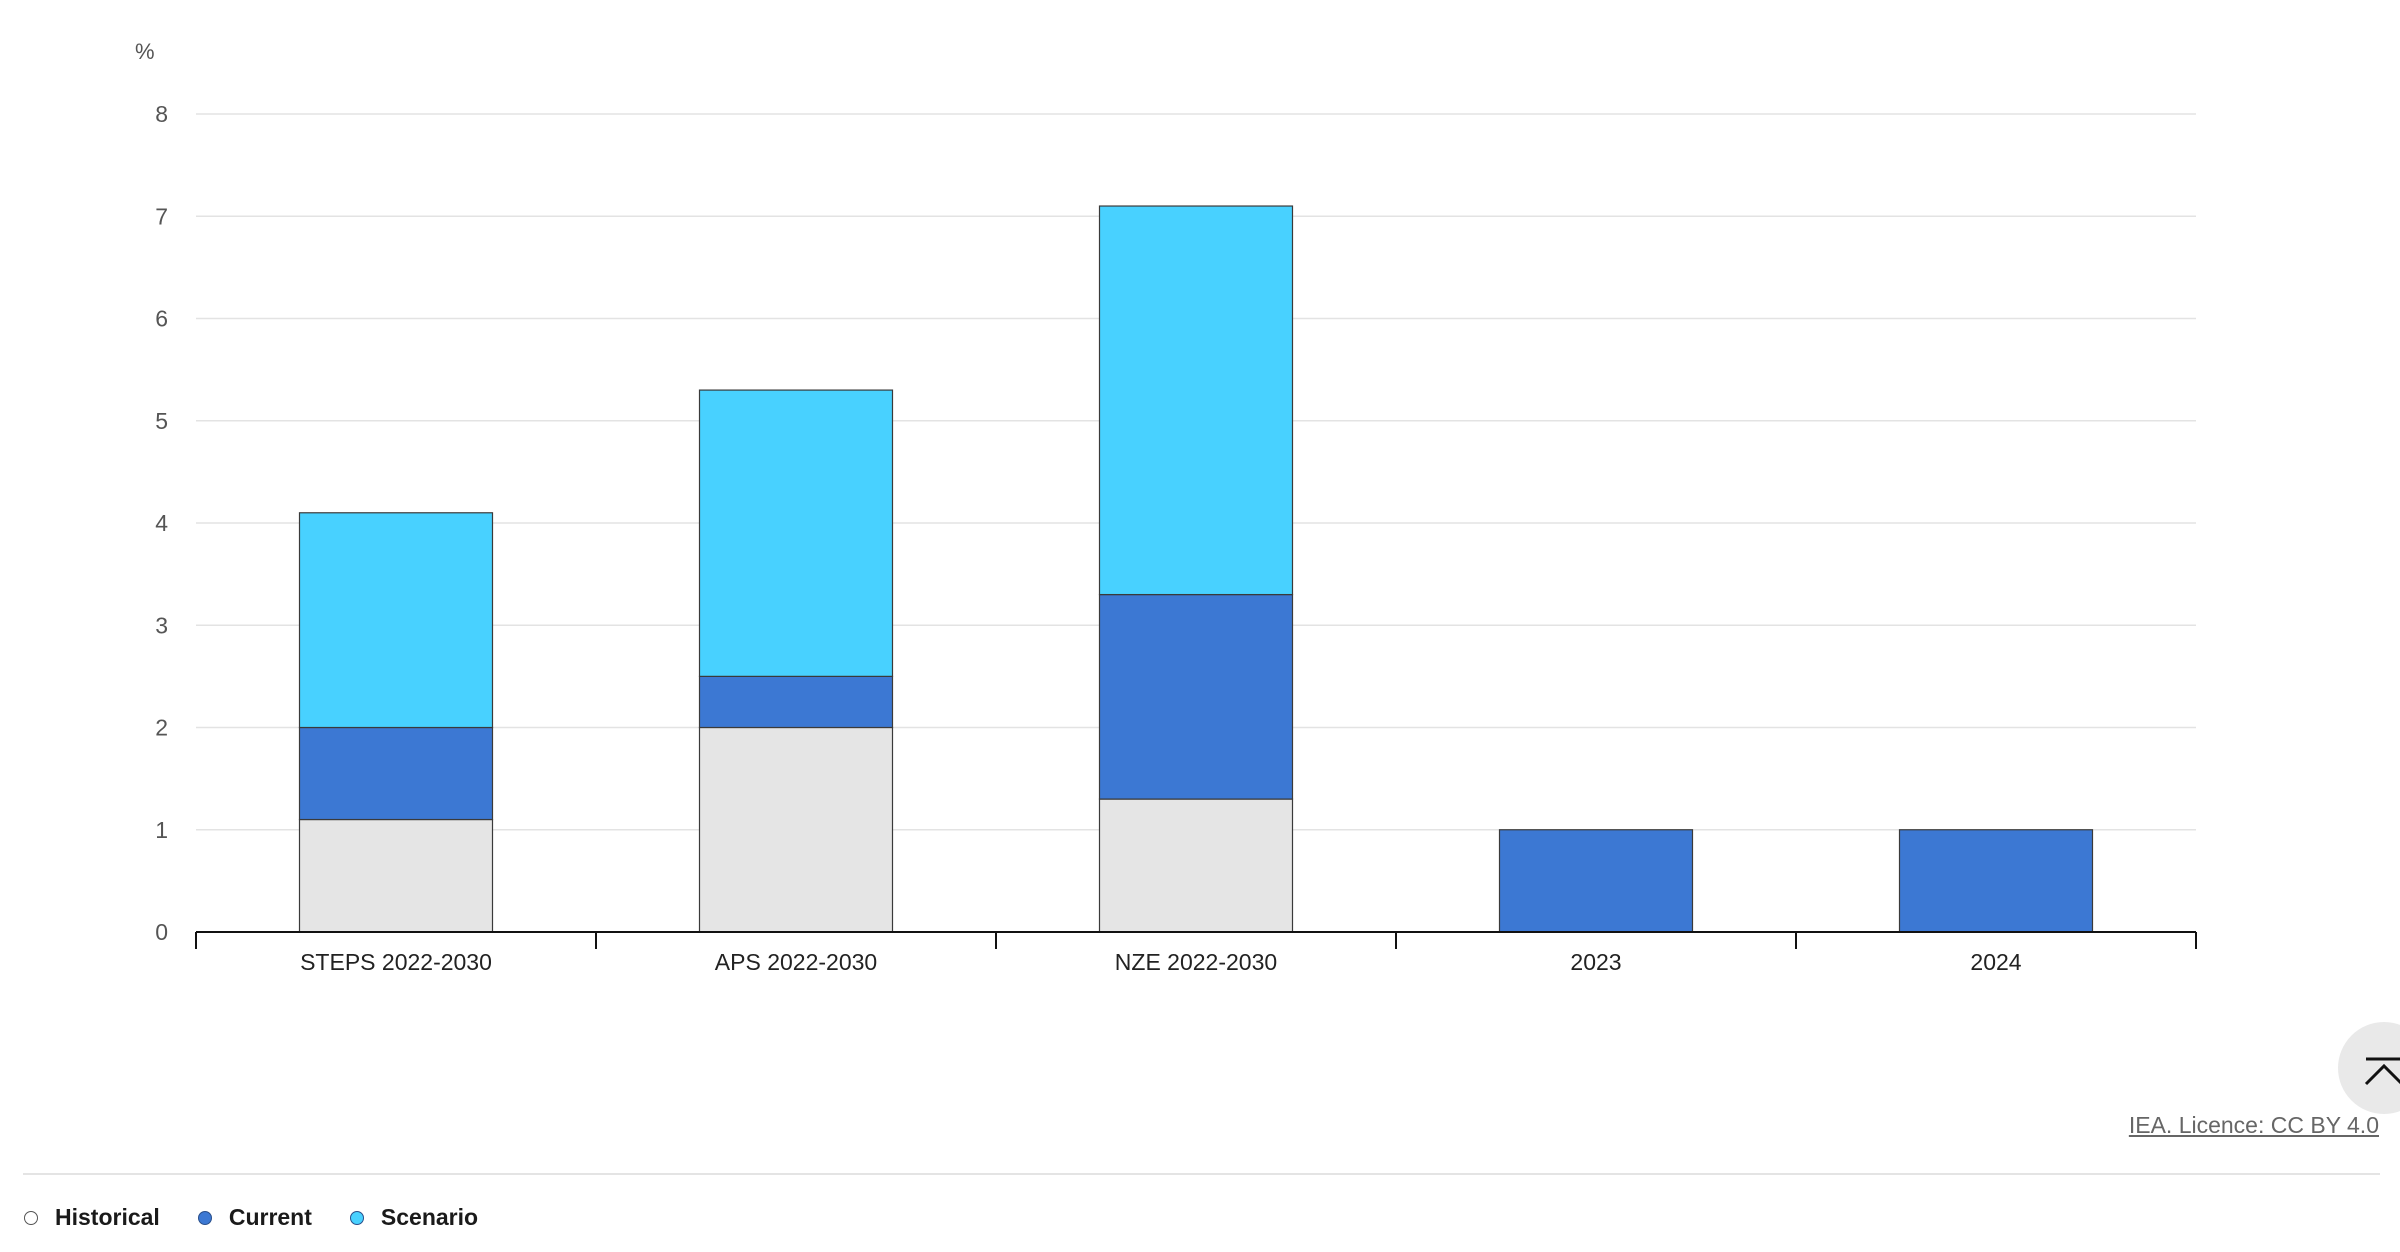 The width and height of the screenshot is (2400, 1252). I want to click on scroll-to-top-button, so click(2369, 1068).